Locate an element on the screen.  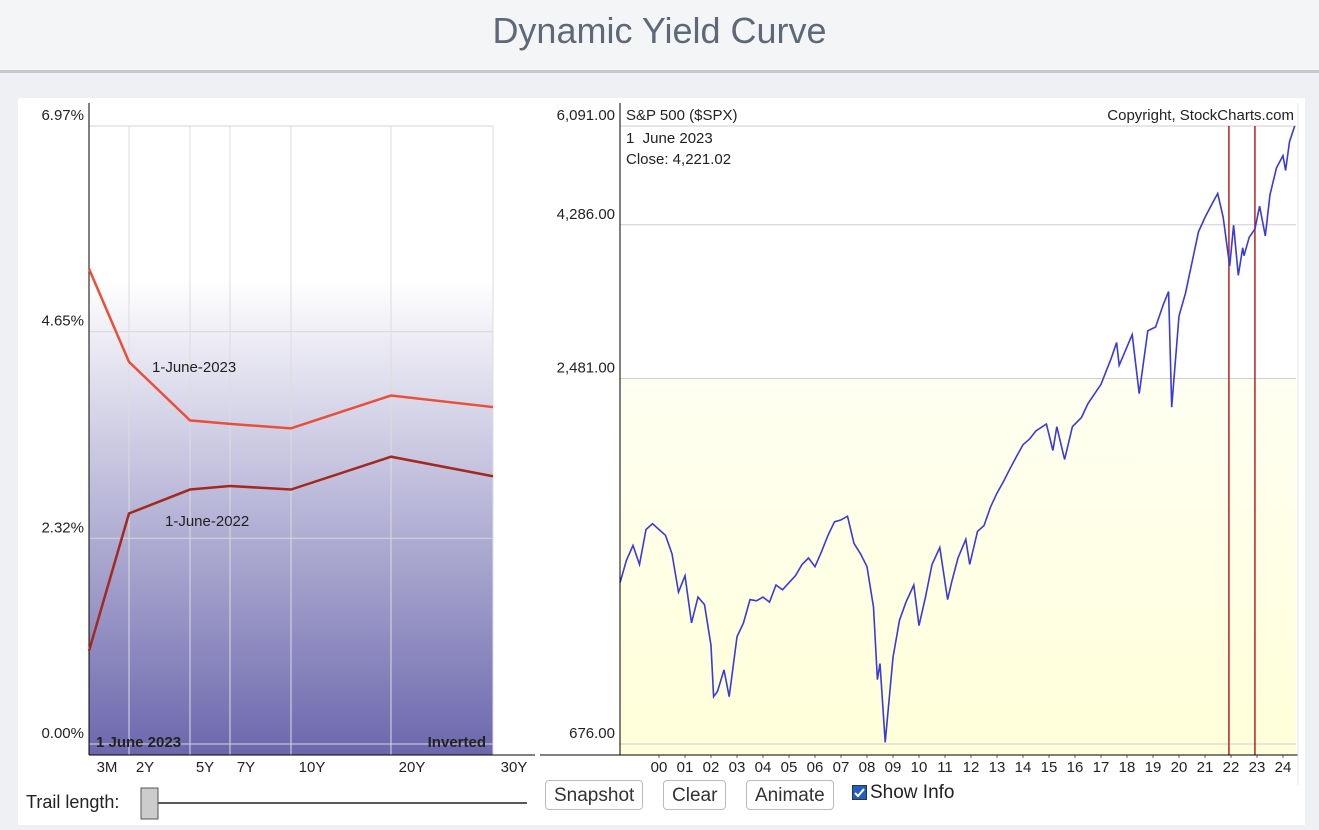
x-tick-label: 04 is located at coordinates (763, 767).